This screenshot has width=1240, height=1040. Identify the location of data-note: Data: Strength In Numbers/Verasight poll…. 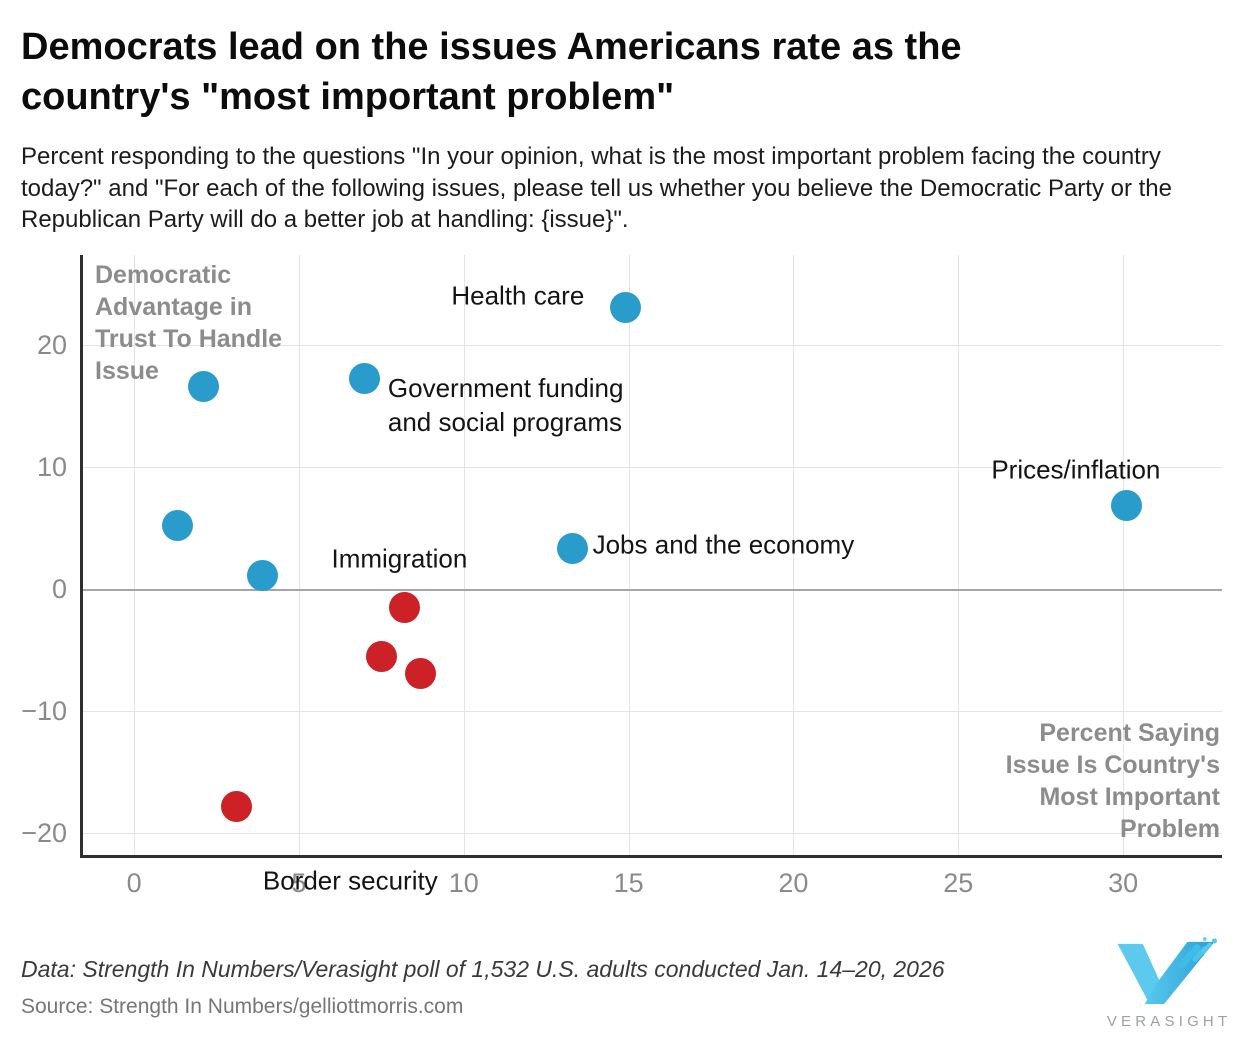
(483, 969).